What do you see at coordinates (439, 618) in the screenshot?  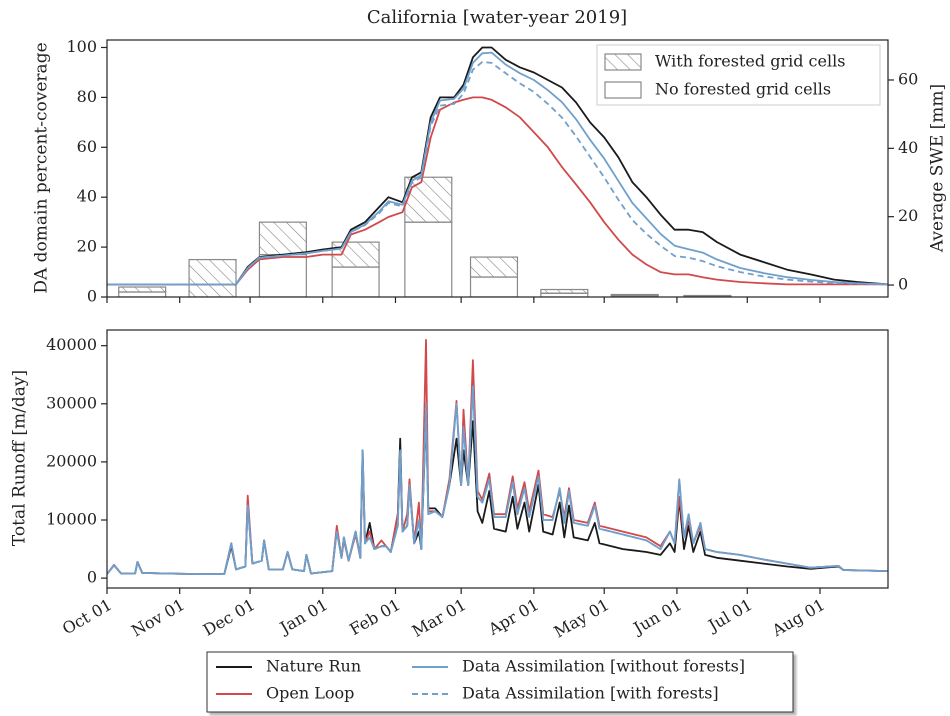 I see `x-tick-label: Mar 01` at bounding box center [439, 618].